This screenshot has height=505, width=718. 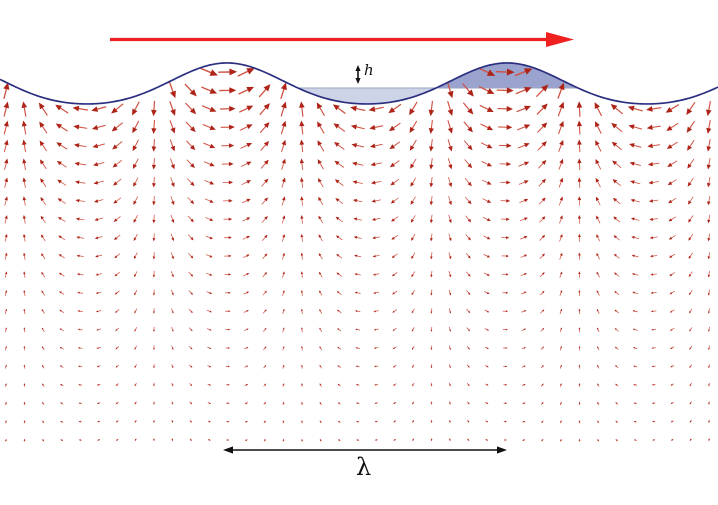 I want to click on wave-height-marker, so click(x=358, y=74).